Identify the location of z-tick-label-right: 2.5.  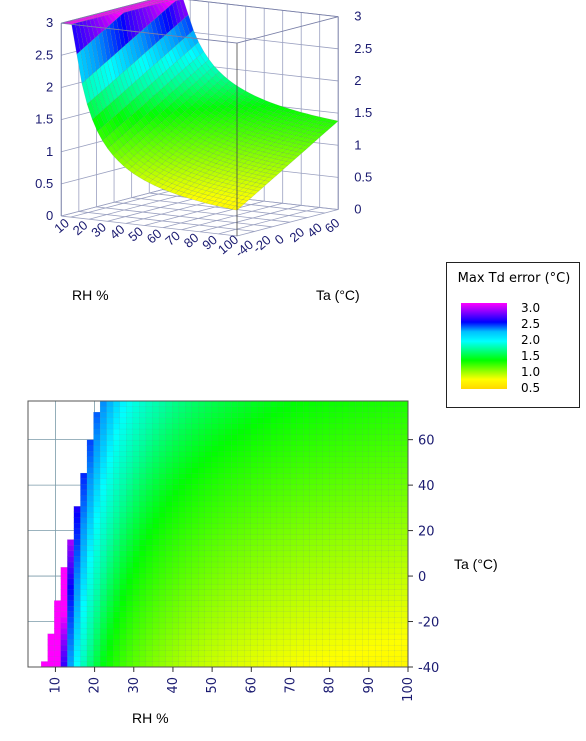
(363, 48).